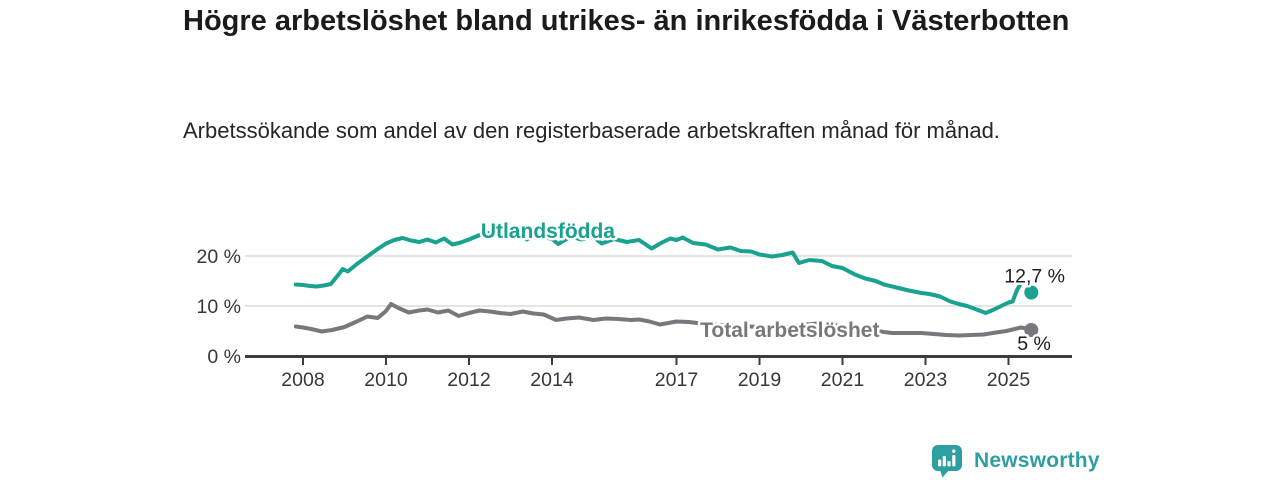 This screenshot has height=480, width=1280. I want to click on newsworthy-logo: Newsworthy, so click(1015, 461).